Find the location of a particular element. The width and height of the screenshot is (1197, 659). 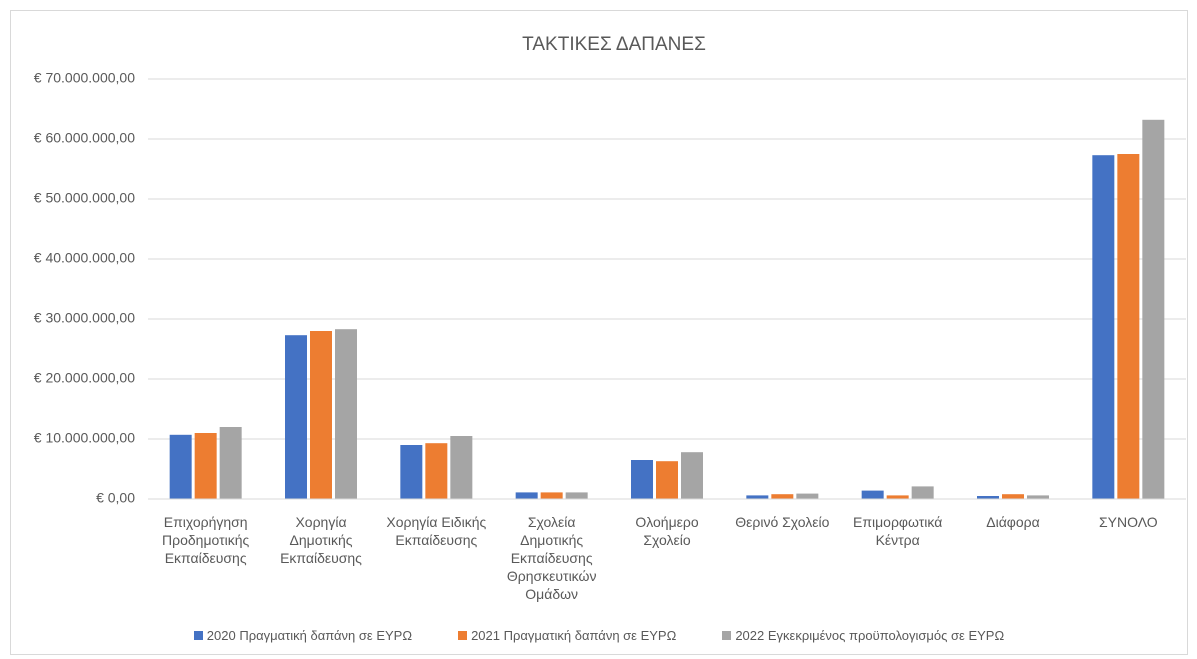

y-tick-label: € 30.000.000,00 is located at coordinates (84, 318).